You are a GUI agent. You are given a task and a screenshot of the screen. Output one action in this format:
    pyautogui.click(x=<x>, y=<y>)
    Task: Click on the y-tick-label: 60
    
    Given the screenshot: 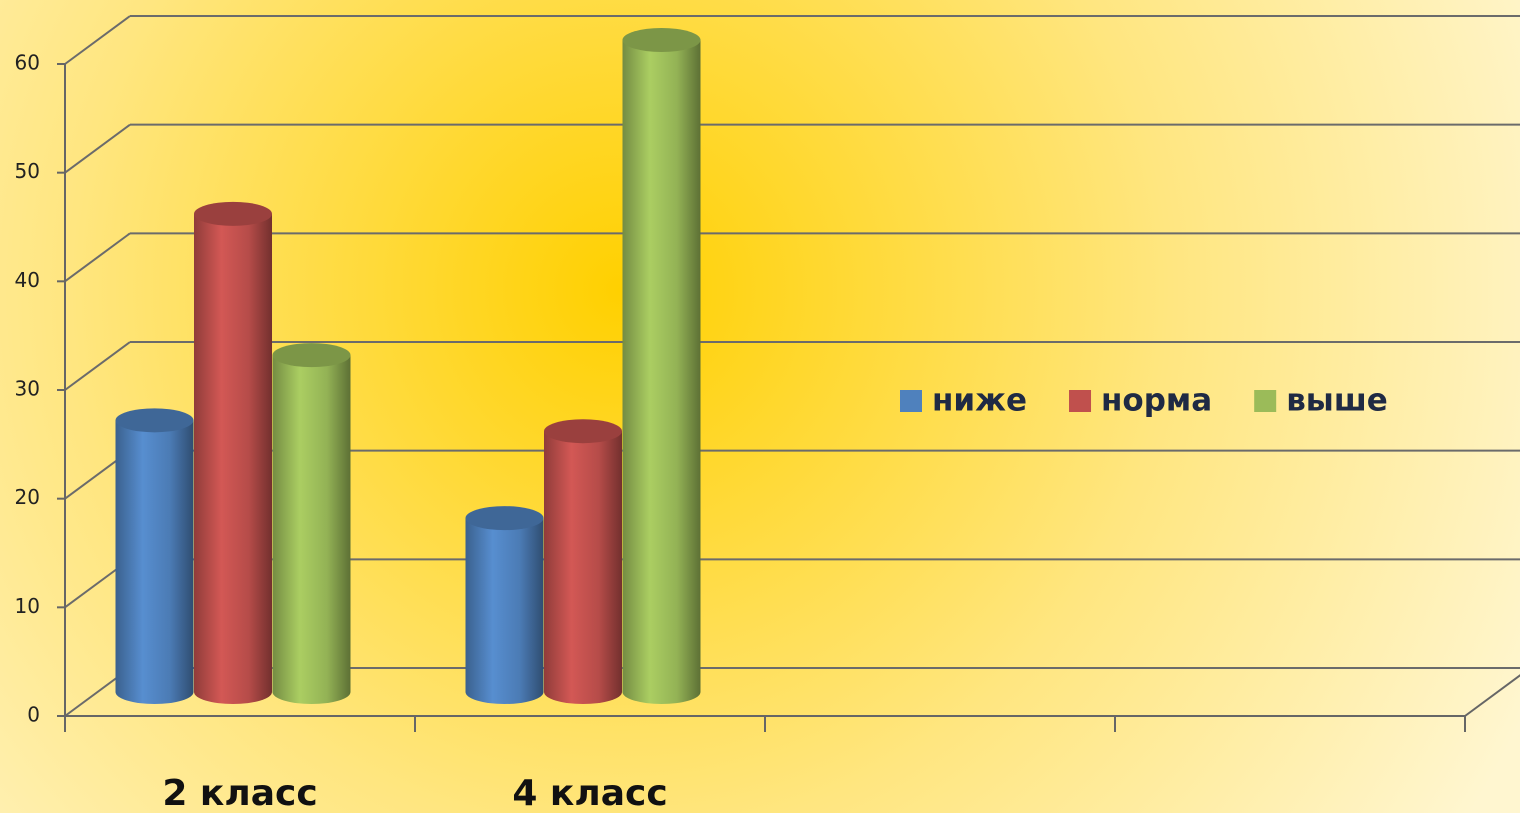 What is the action you would take?
    pyautogui.click(x=27, y=63)
    